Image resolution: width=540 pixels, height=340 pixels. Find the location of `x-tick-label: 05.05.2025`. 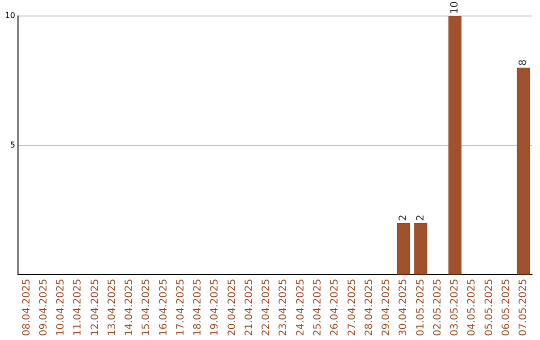

x-tick-label: 05.05.2025 is located at coordinates (489, 307).